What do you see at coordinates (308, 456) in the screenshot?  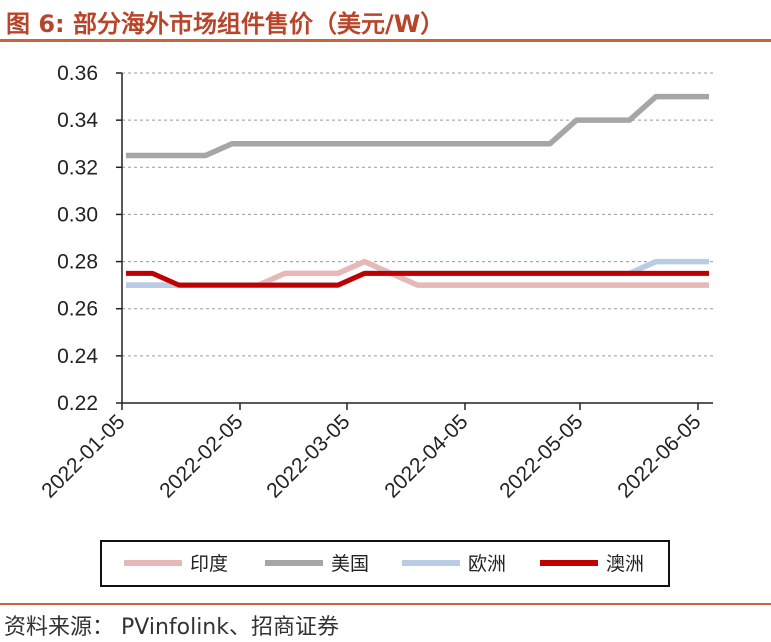 I see `x-tick-label: 2022-03-05` at bounding box center [308, 456].